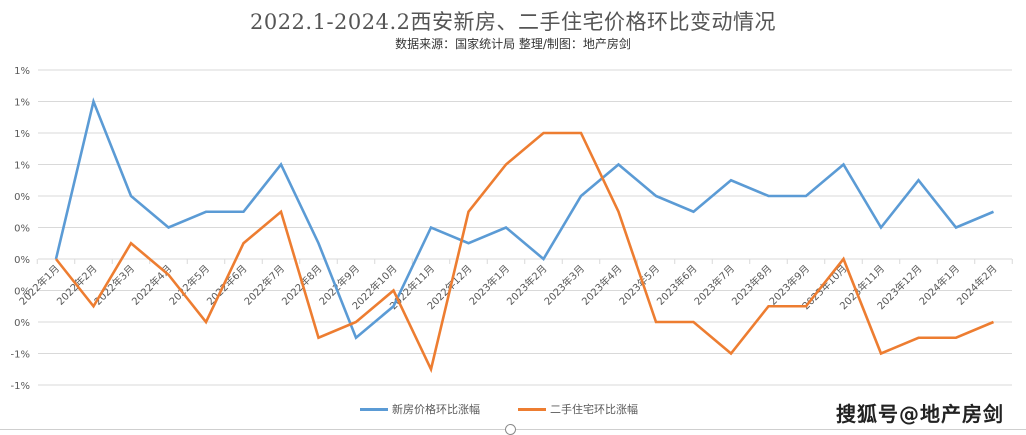  I want to click on legend: 新房价格环比涨幅 二手住宅环比涨幅, so click(499, 409).